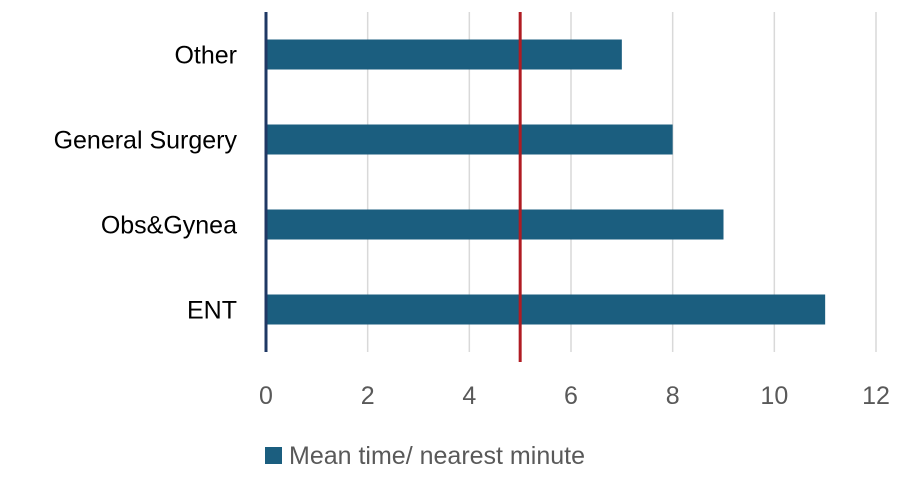 The image size is (915, 478). I want to click on legend-label: Mean time/ nearest minute, so click(437, 456).